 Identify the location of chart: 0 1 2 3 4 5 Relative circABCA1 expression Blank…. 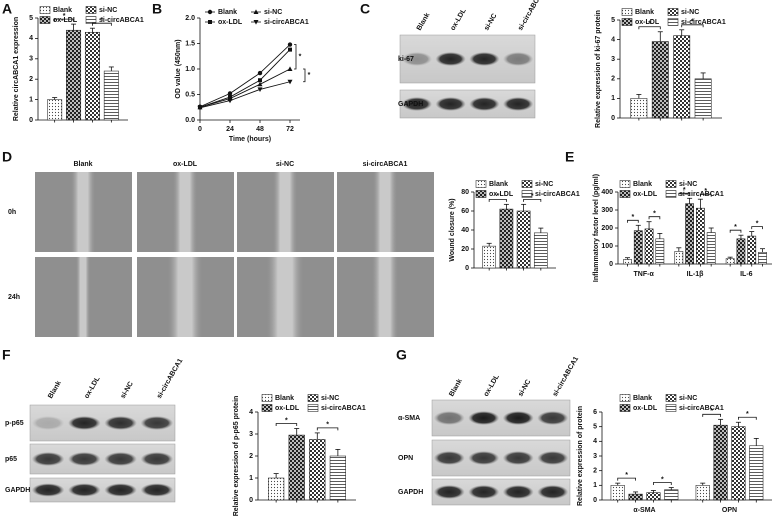
(78, 65).